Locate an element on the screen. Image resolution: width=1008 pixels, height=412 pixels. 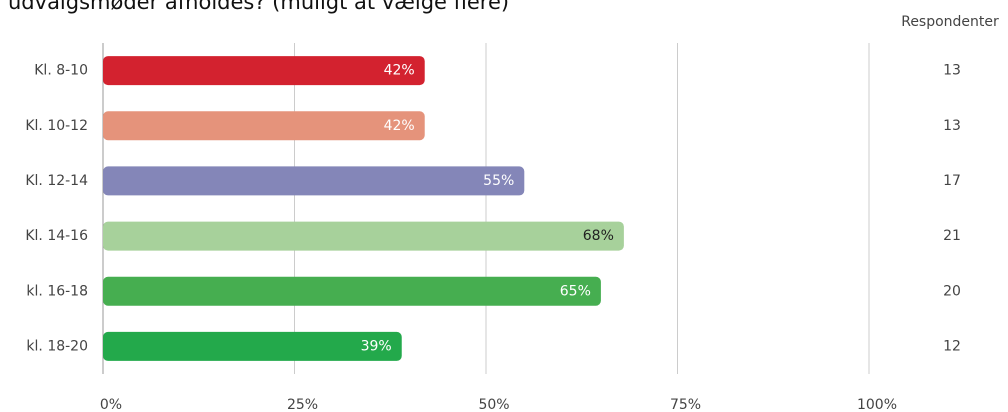
respondents-header: Respondenter is located at coordinates (950, 22).